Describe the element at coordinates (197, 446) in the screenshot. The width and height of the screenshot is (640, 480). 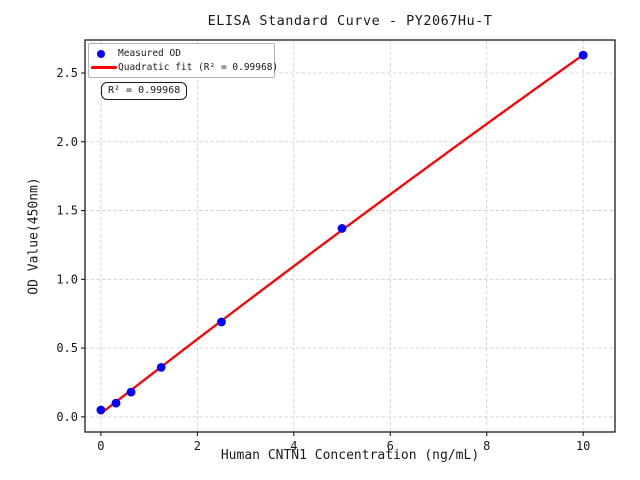
I see `x-tick-label: 2` at that location.